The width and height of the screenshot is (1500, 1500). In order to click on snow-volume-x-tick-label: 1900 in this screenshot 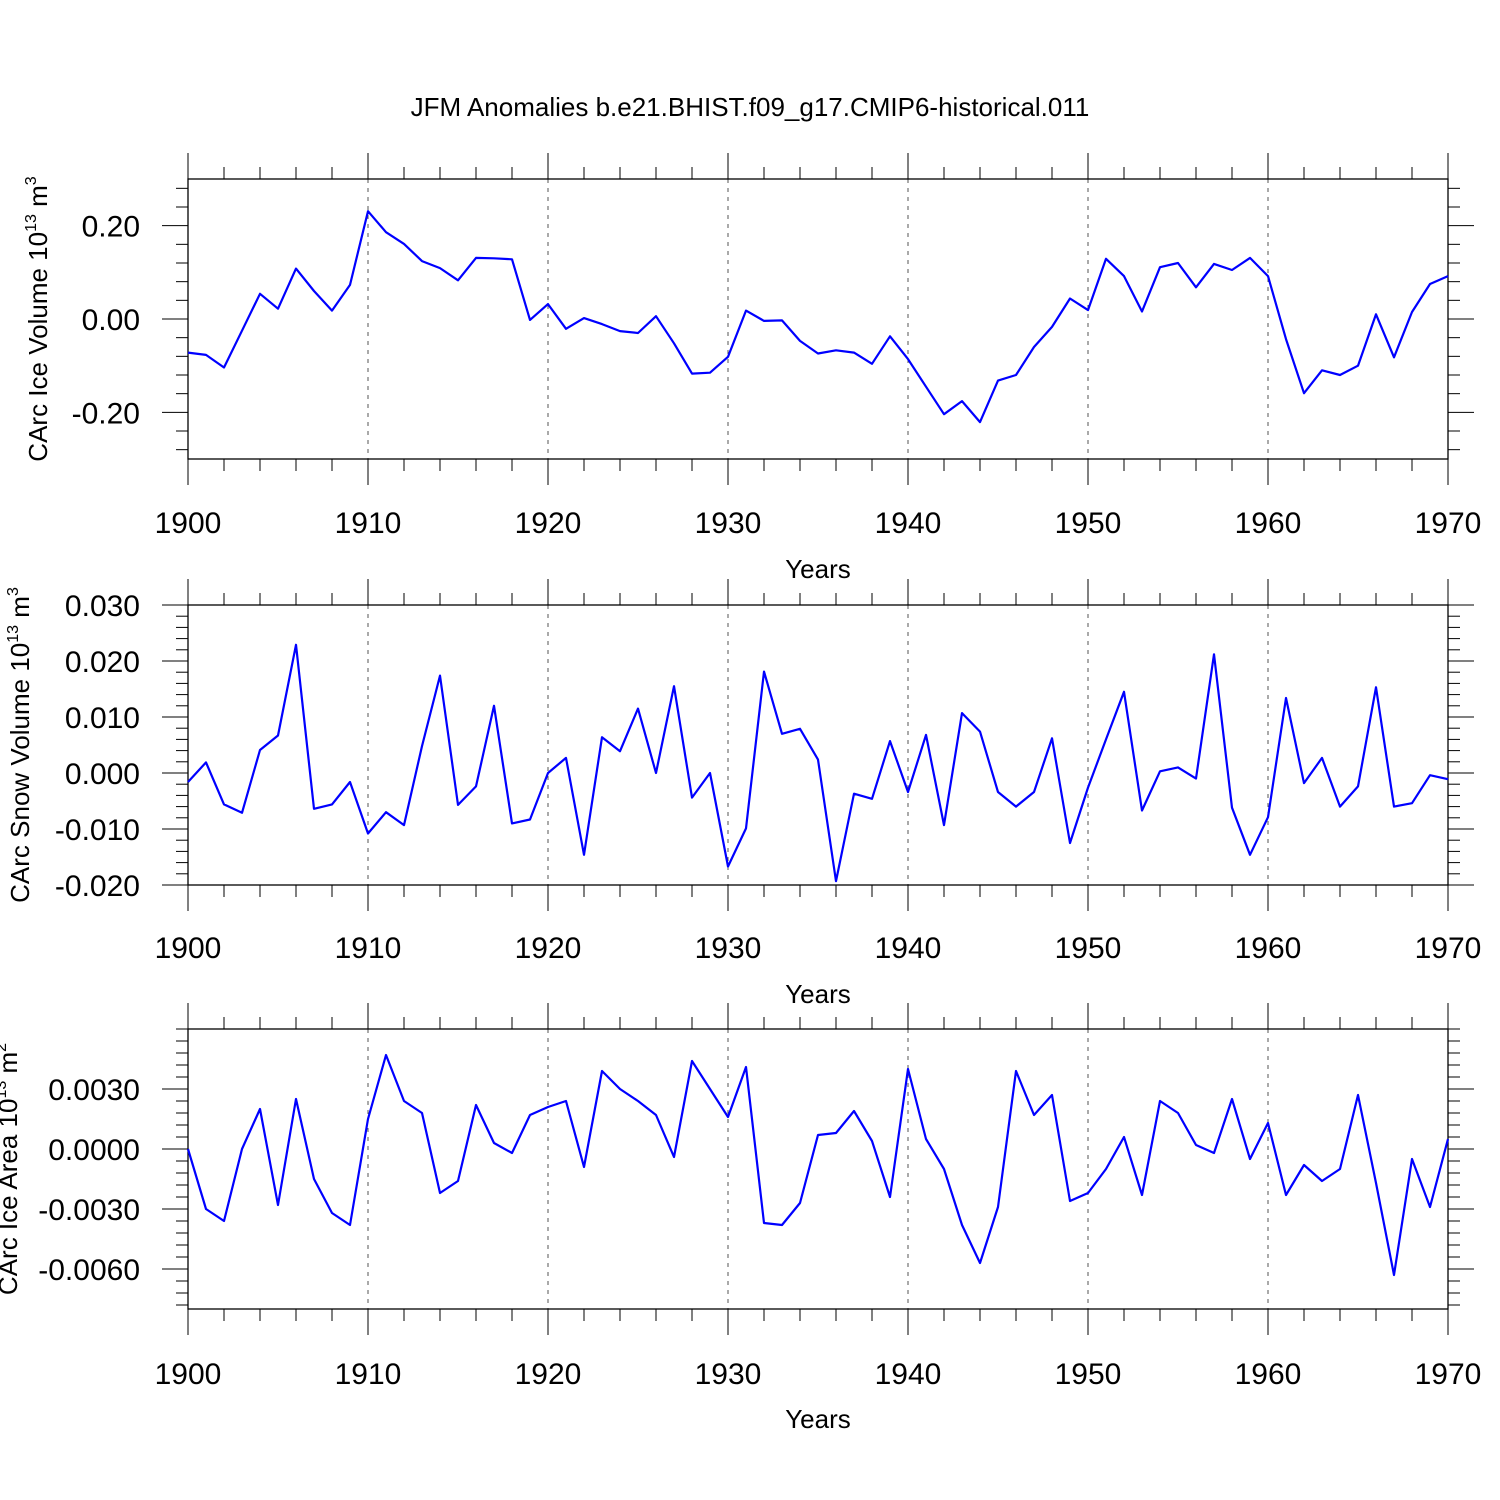, I will do `click(188, 948)`.